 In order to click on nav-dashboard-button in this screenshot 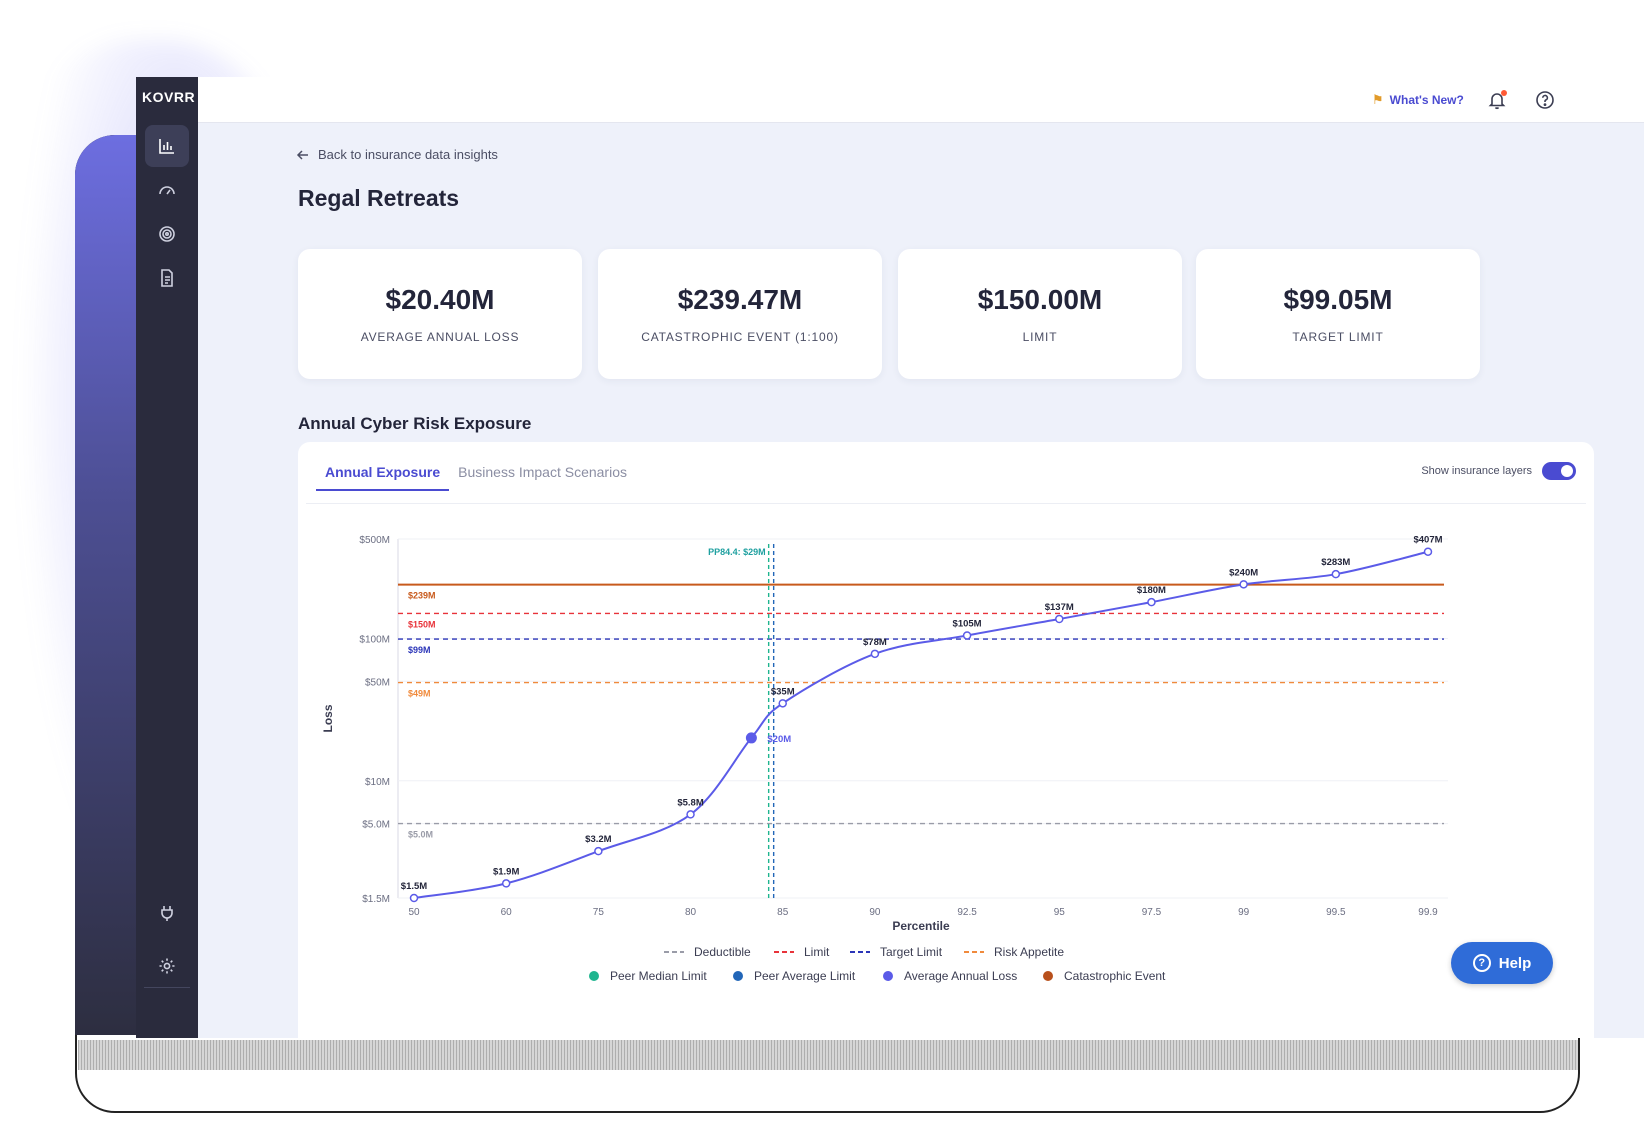, I will do `click(167, 146)`.